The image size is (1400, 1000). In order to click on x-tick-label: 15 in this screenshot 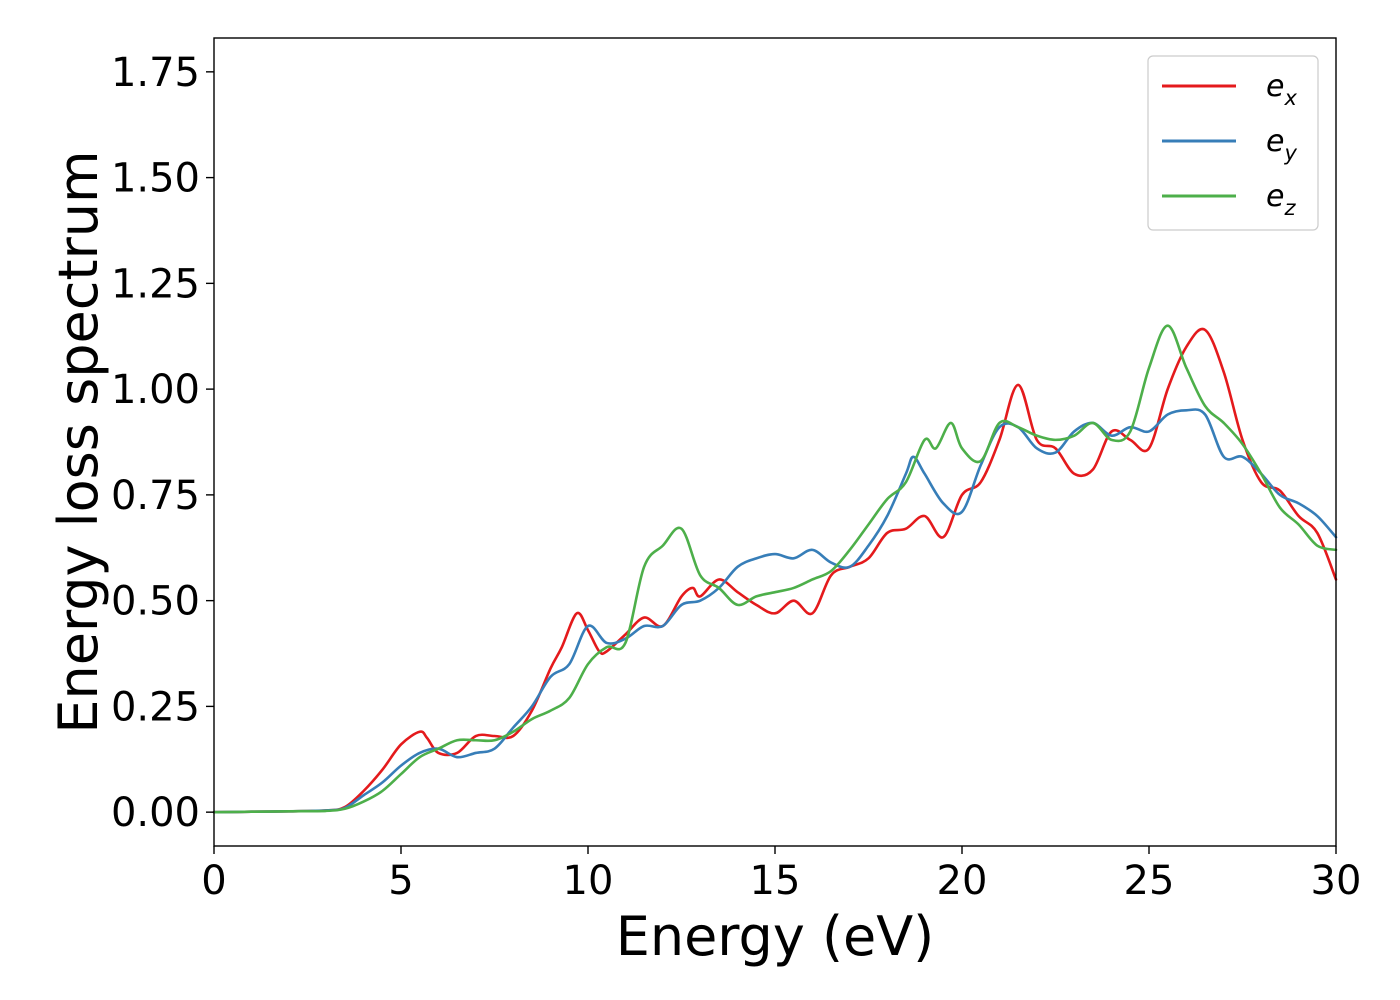, I will do `click(775, 881)`.